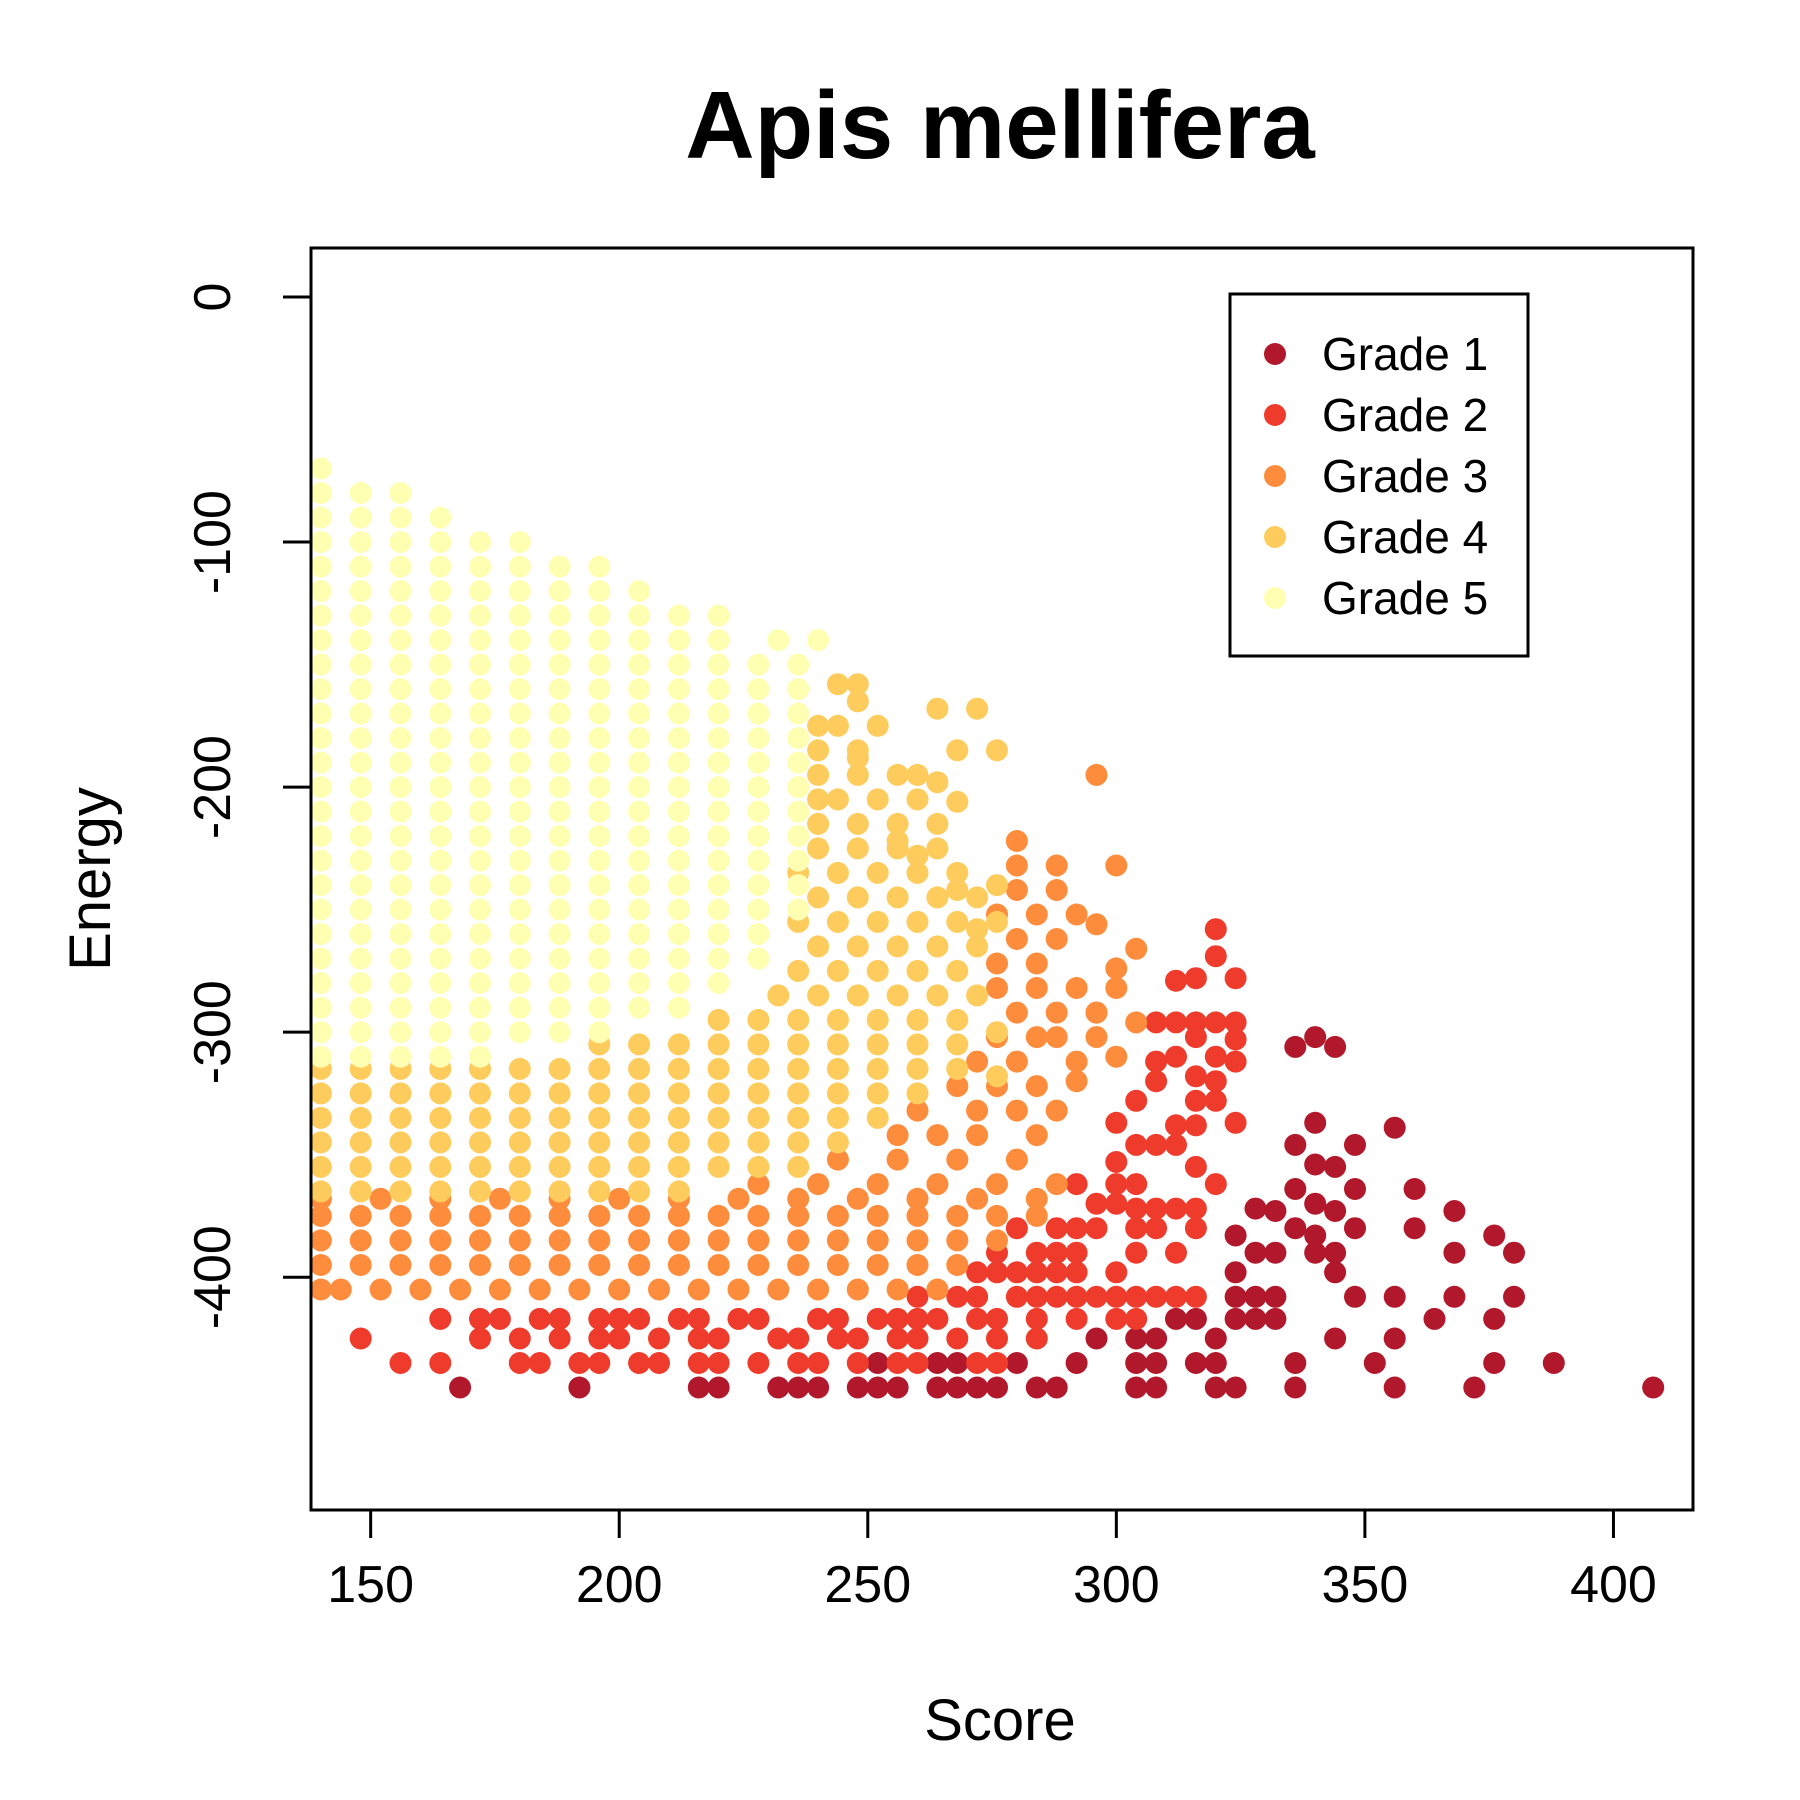 This screenshot has width=1800, height=1800. Describe the element at coordinates (1365, 1585) in the screenshot. I see `x-tick-label: 350` at that location.